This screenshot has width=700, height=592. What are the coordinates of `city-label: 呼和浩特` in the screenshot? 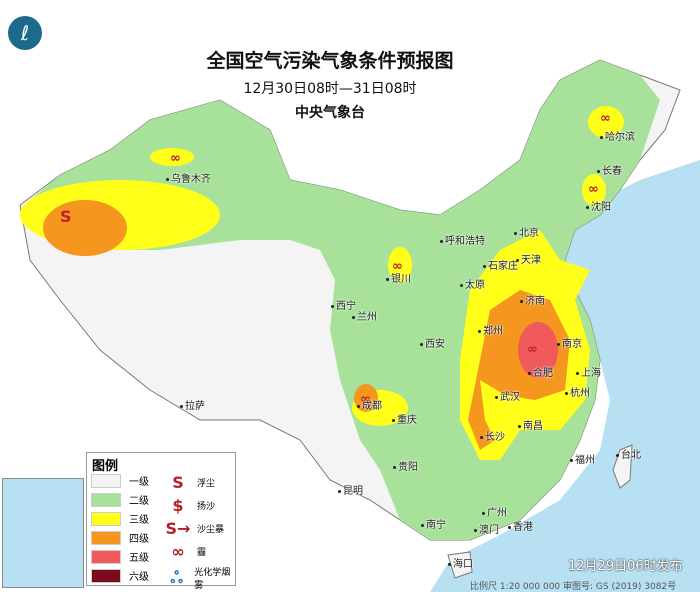 It's located at (462, 239).